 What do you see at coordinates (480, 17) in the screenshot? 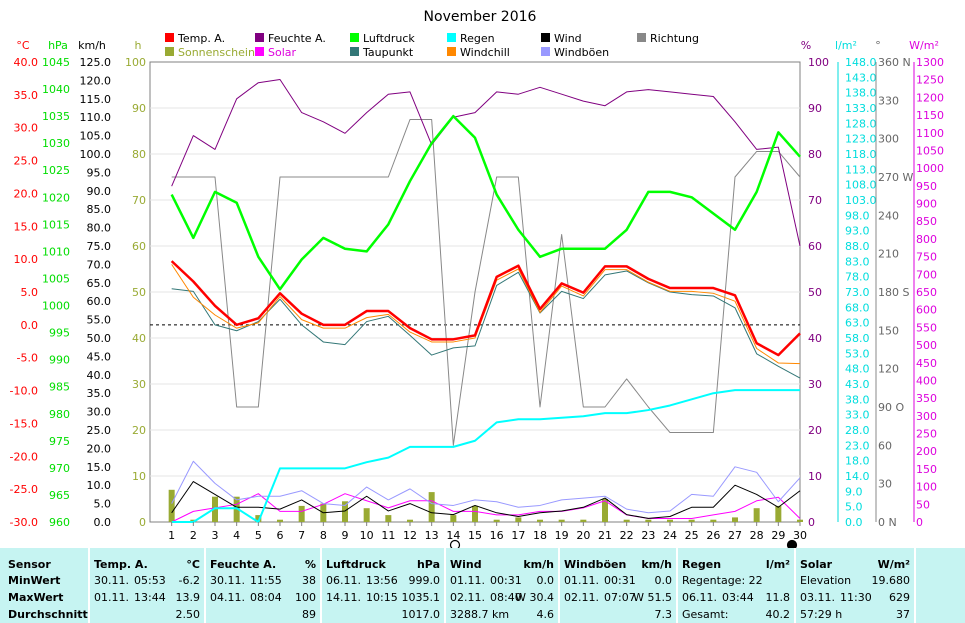
I see `chart-title: November 2016` at bounding box center [480, 17].